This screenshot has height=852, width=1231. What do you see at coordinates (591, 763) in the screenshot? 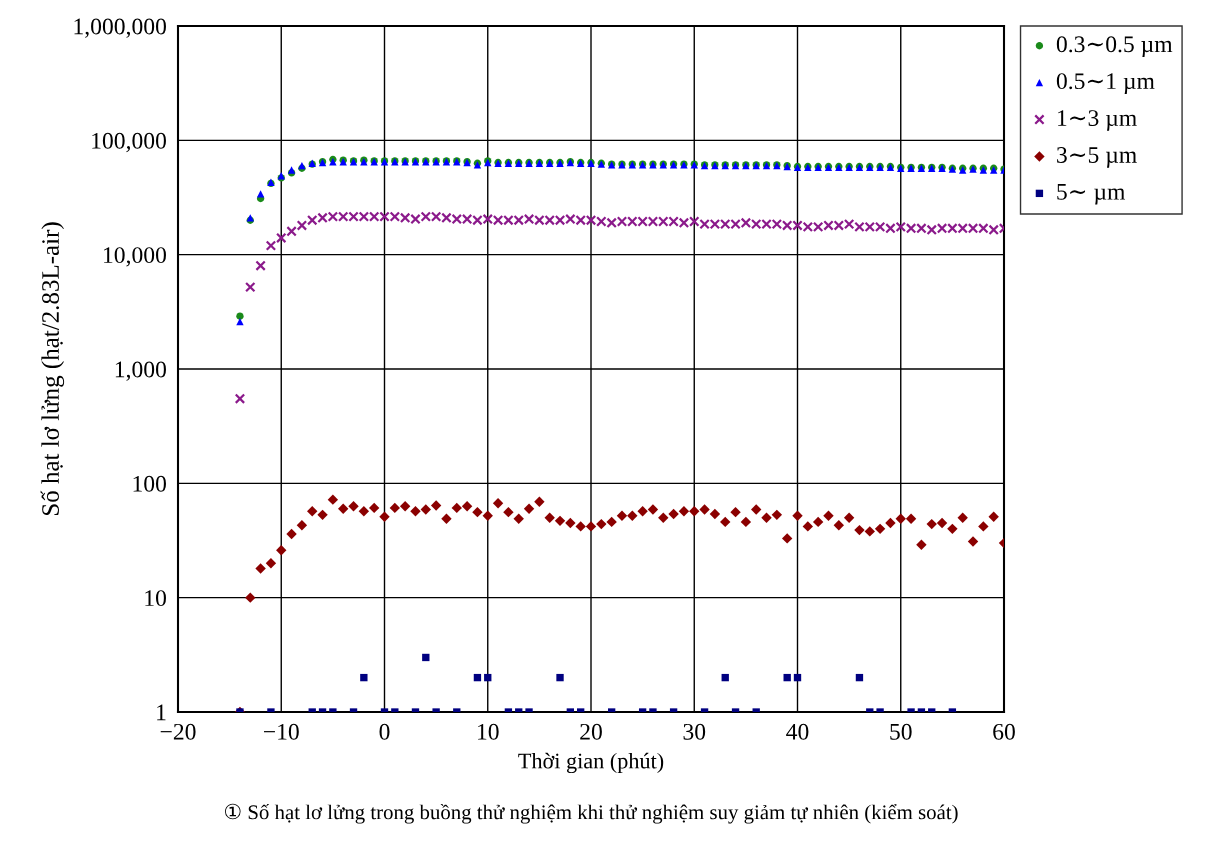
I see `x-axis-title: Thời gian (phút)` at bounding box center [591, 763].